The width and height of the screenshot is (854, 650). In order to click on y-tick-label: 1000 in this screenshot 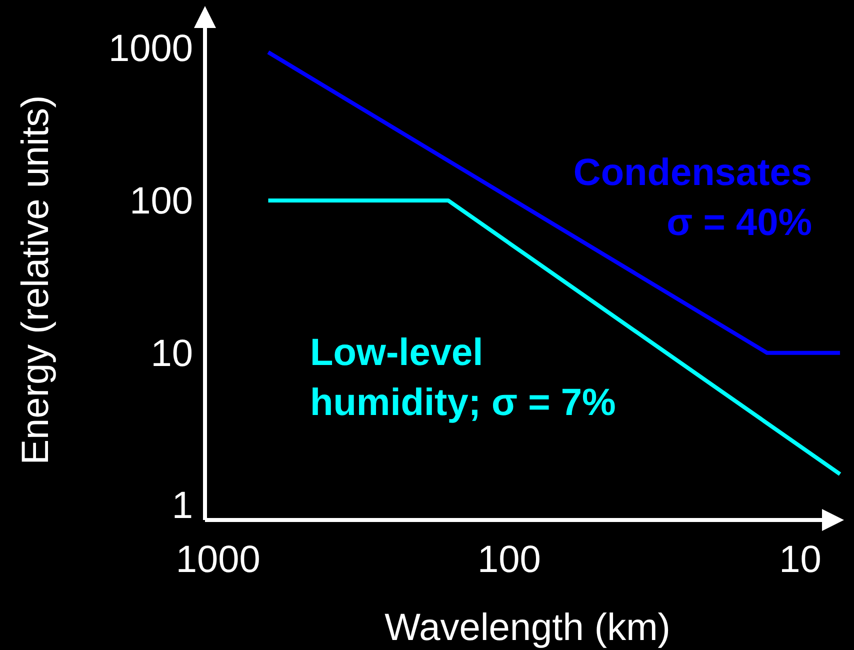, I will do `click(150, 49)`.